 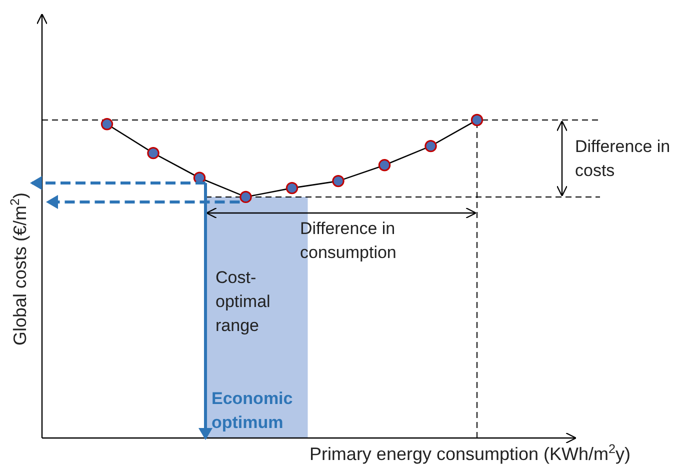 What do you see at coordinates (622, 158) in the screenshot?
I see `text: Difference in costs` at bounding box center [622, 158].